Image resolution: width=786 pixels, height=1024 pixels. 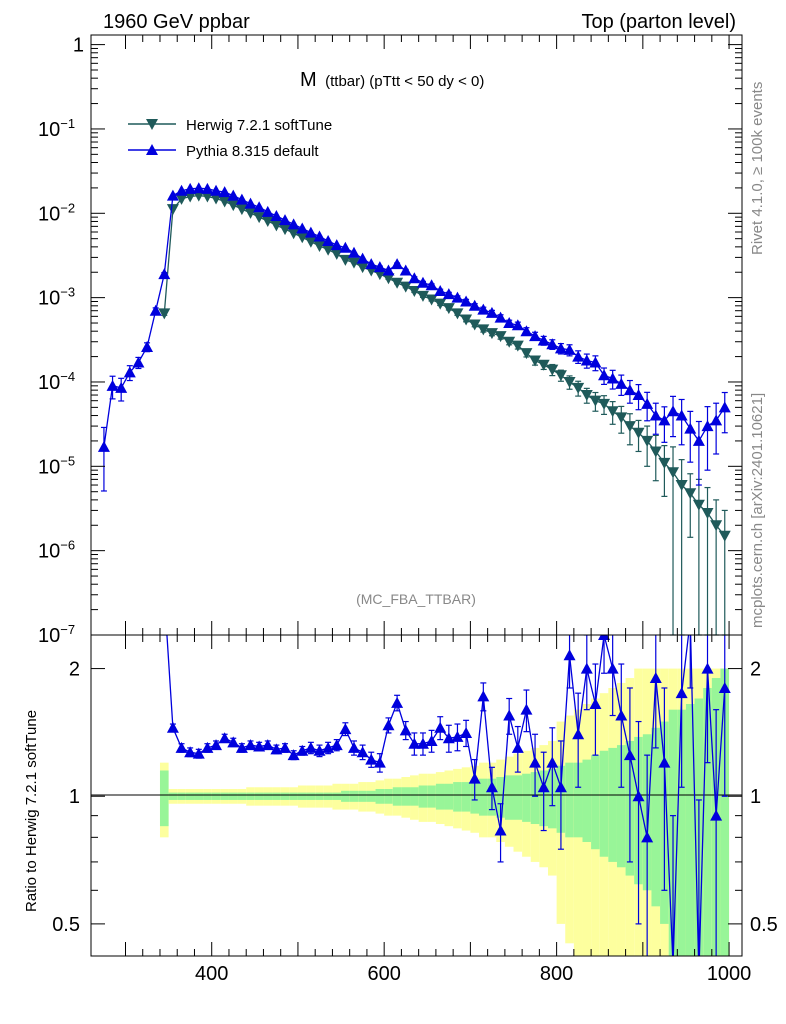 What do you see at coordinates (56, 297) in the screenshot?
I see `main-ytick-label: 10⁻³` at bounding box center [56, 297].